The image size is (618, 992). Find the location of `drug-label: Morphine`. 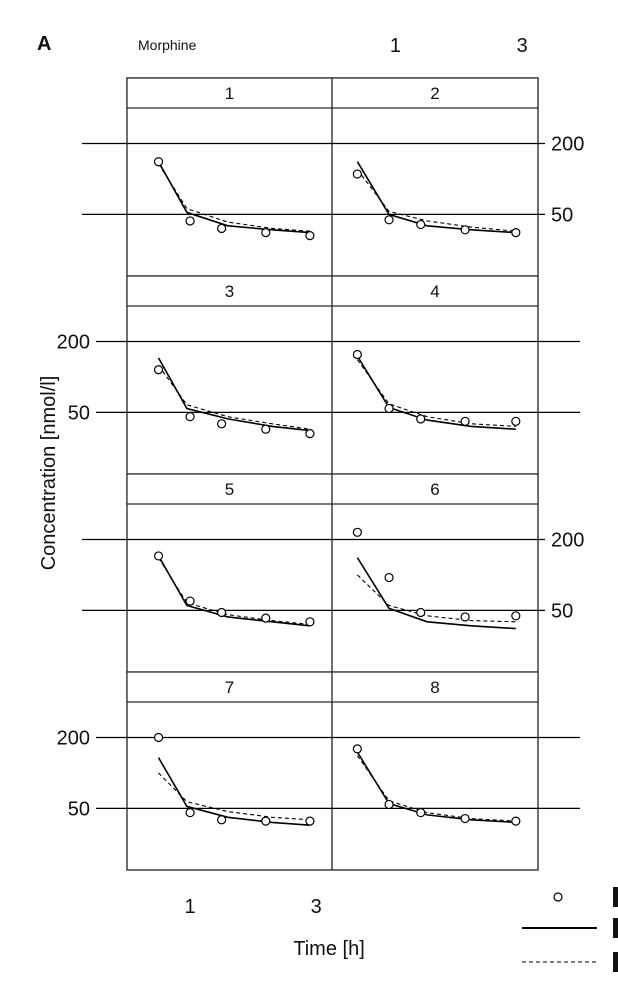

drug-label: Morphine is located at coordinates (167, 45).